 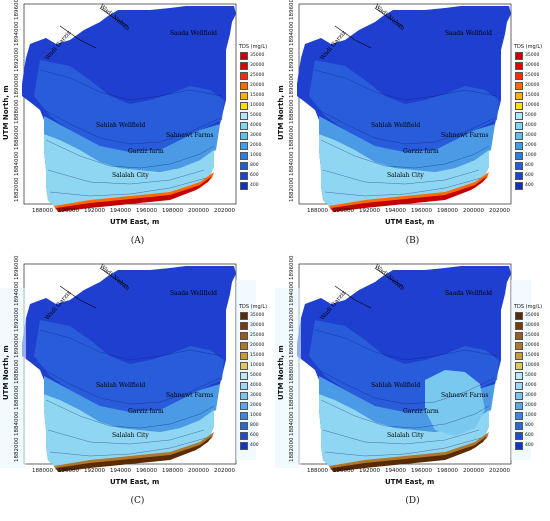 What do you see at coordinates (292, 294) in the screenshot?
I see `y-tick-label: 1894000` at bounding box center [292, 294].